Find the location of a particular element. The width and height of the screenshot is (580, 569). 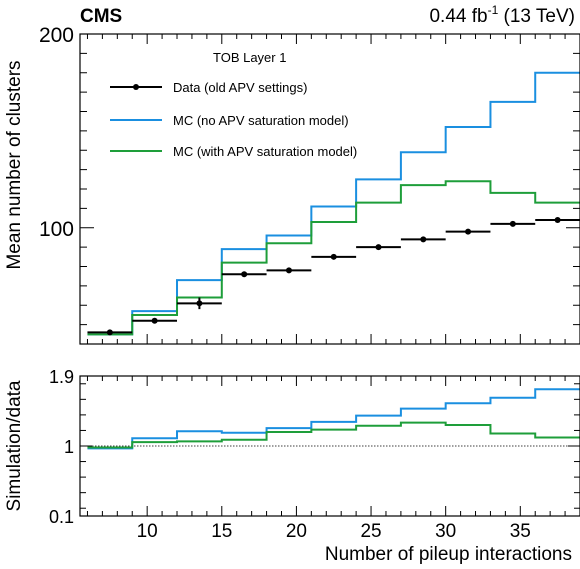

x-tick-label: 25 is located at coordinates (370, 531).